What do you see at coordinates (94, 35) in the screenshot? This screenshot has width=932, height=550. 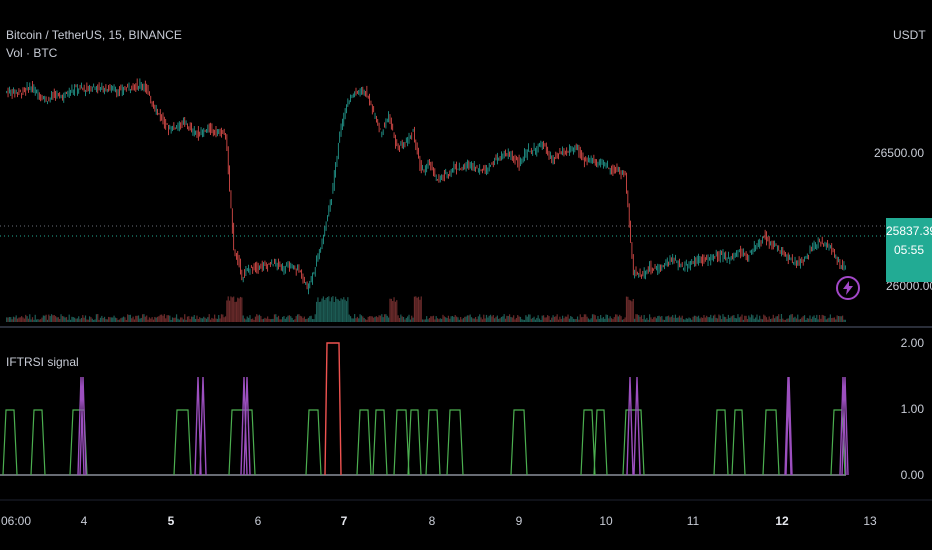 I see `symbol-title: Bitcoin / TetherUS, 15, BINANCE` at bounding box center [94, 35].